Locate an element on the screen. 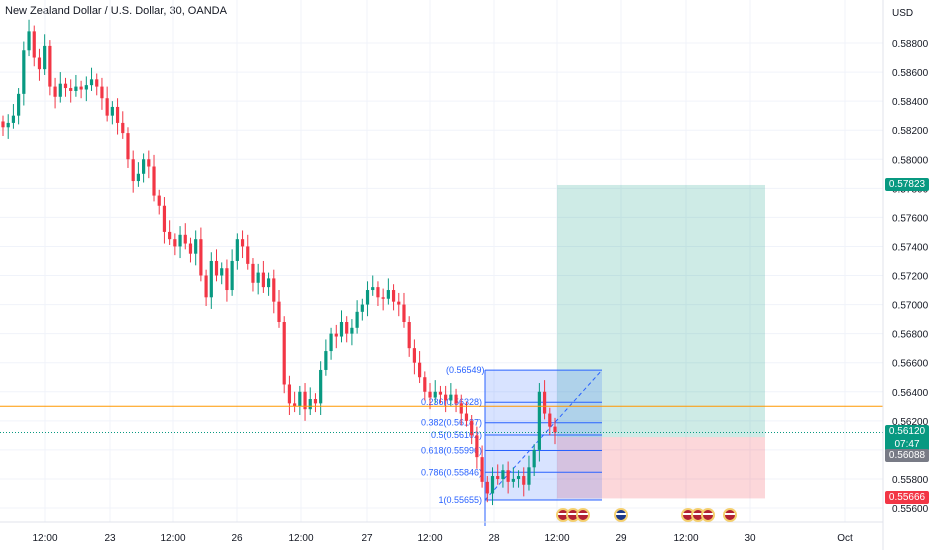 This screenshot has width=932, height=550. y-tick-label: 0.57600 is located at coordinates (910, 218).